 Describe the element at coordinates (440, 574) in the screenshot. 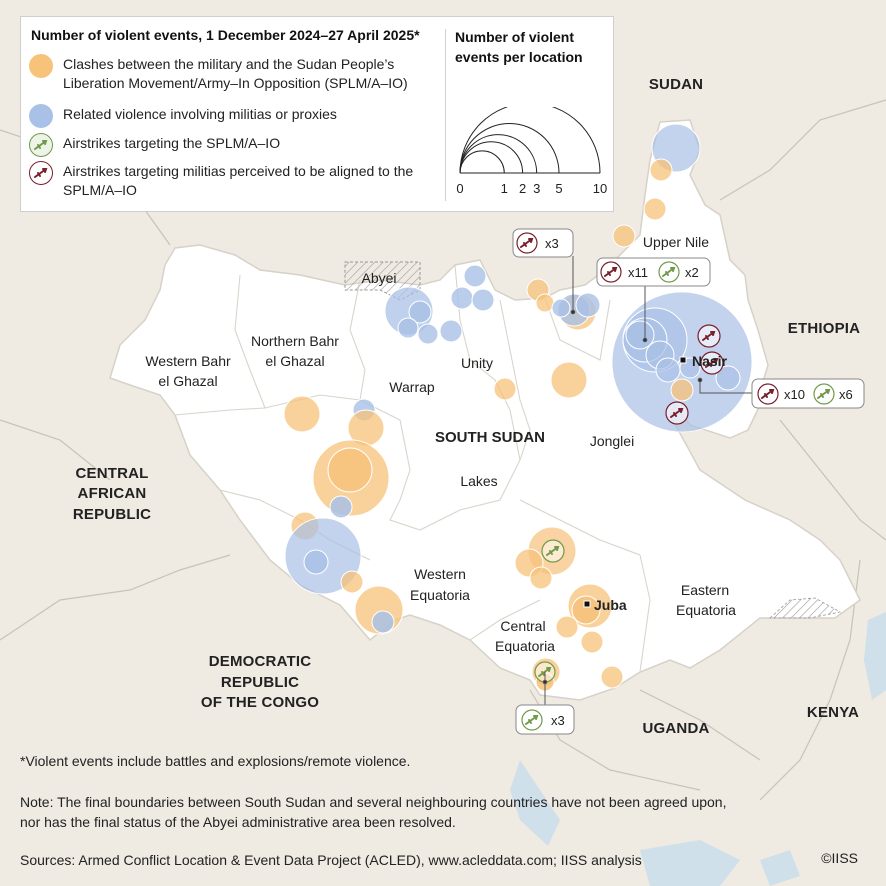

I see `region-label-western-equatoria: Western` at that location.